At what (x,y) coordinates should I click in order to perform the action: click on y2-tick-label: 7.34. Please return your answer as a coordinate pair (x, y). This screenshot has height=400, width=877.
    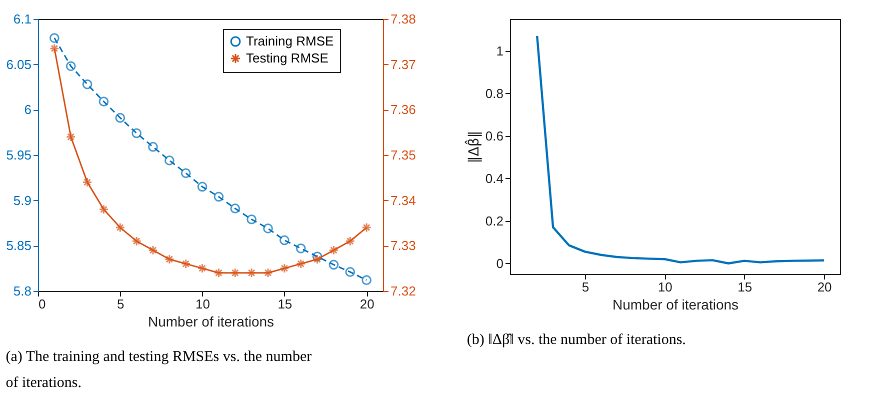
    Looking at the image, I should click on (403, 200).